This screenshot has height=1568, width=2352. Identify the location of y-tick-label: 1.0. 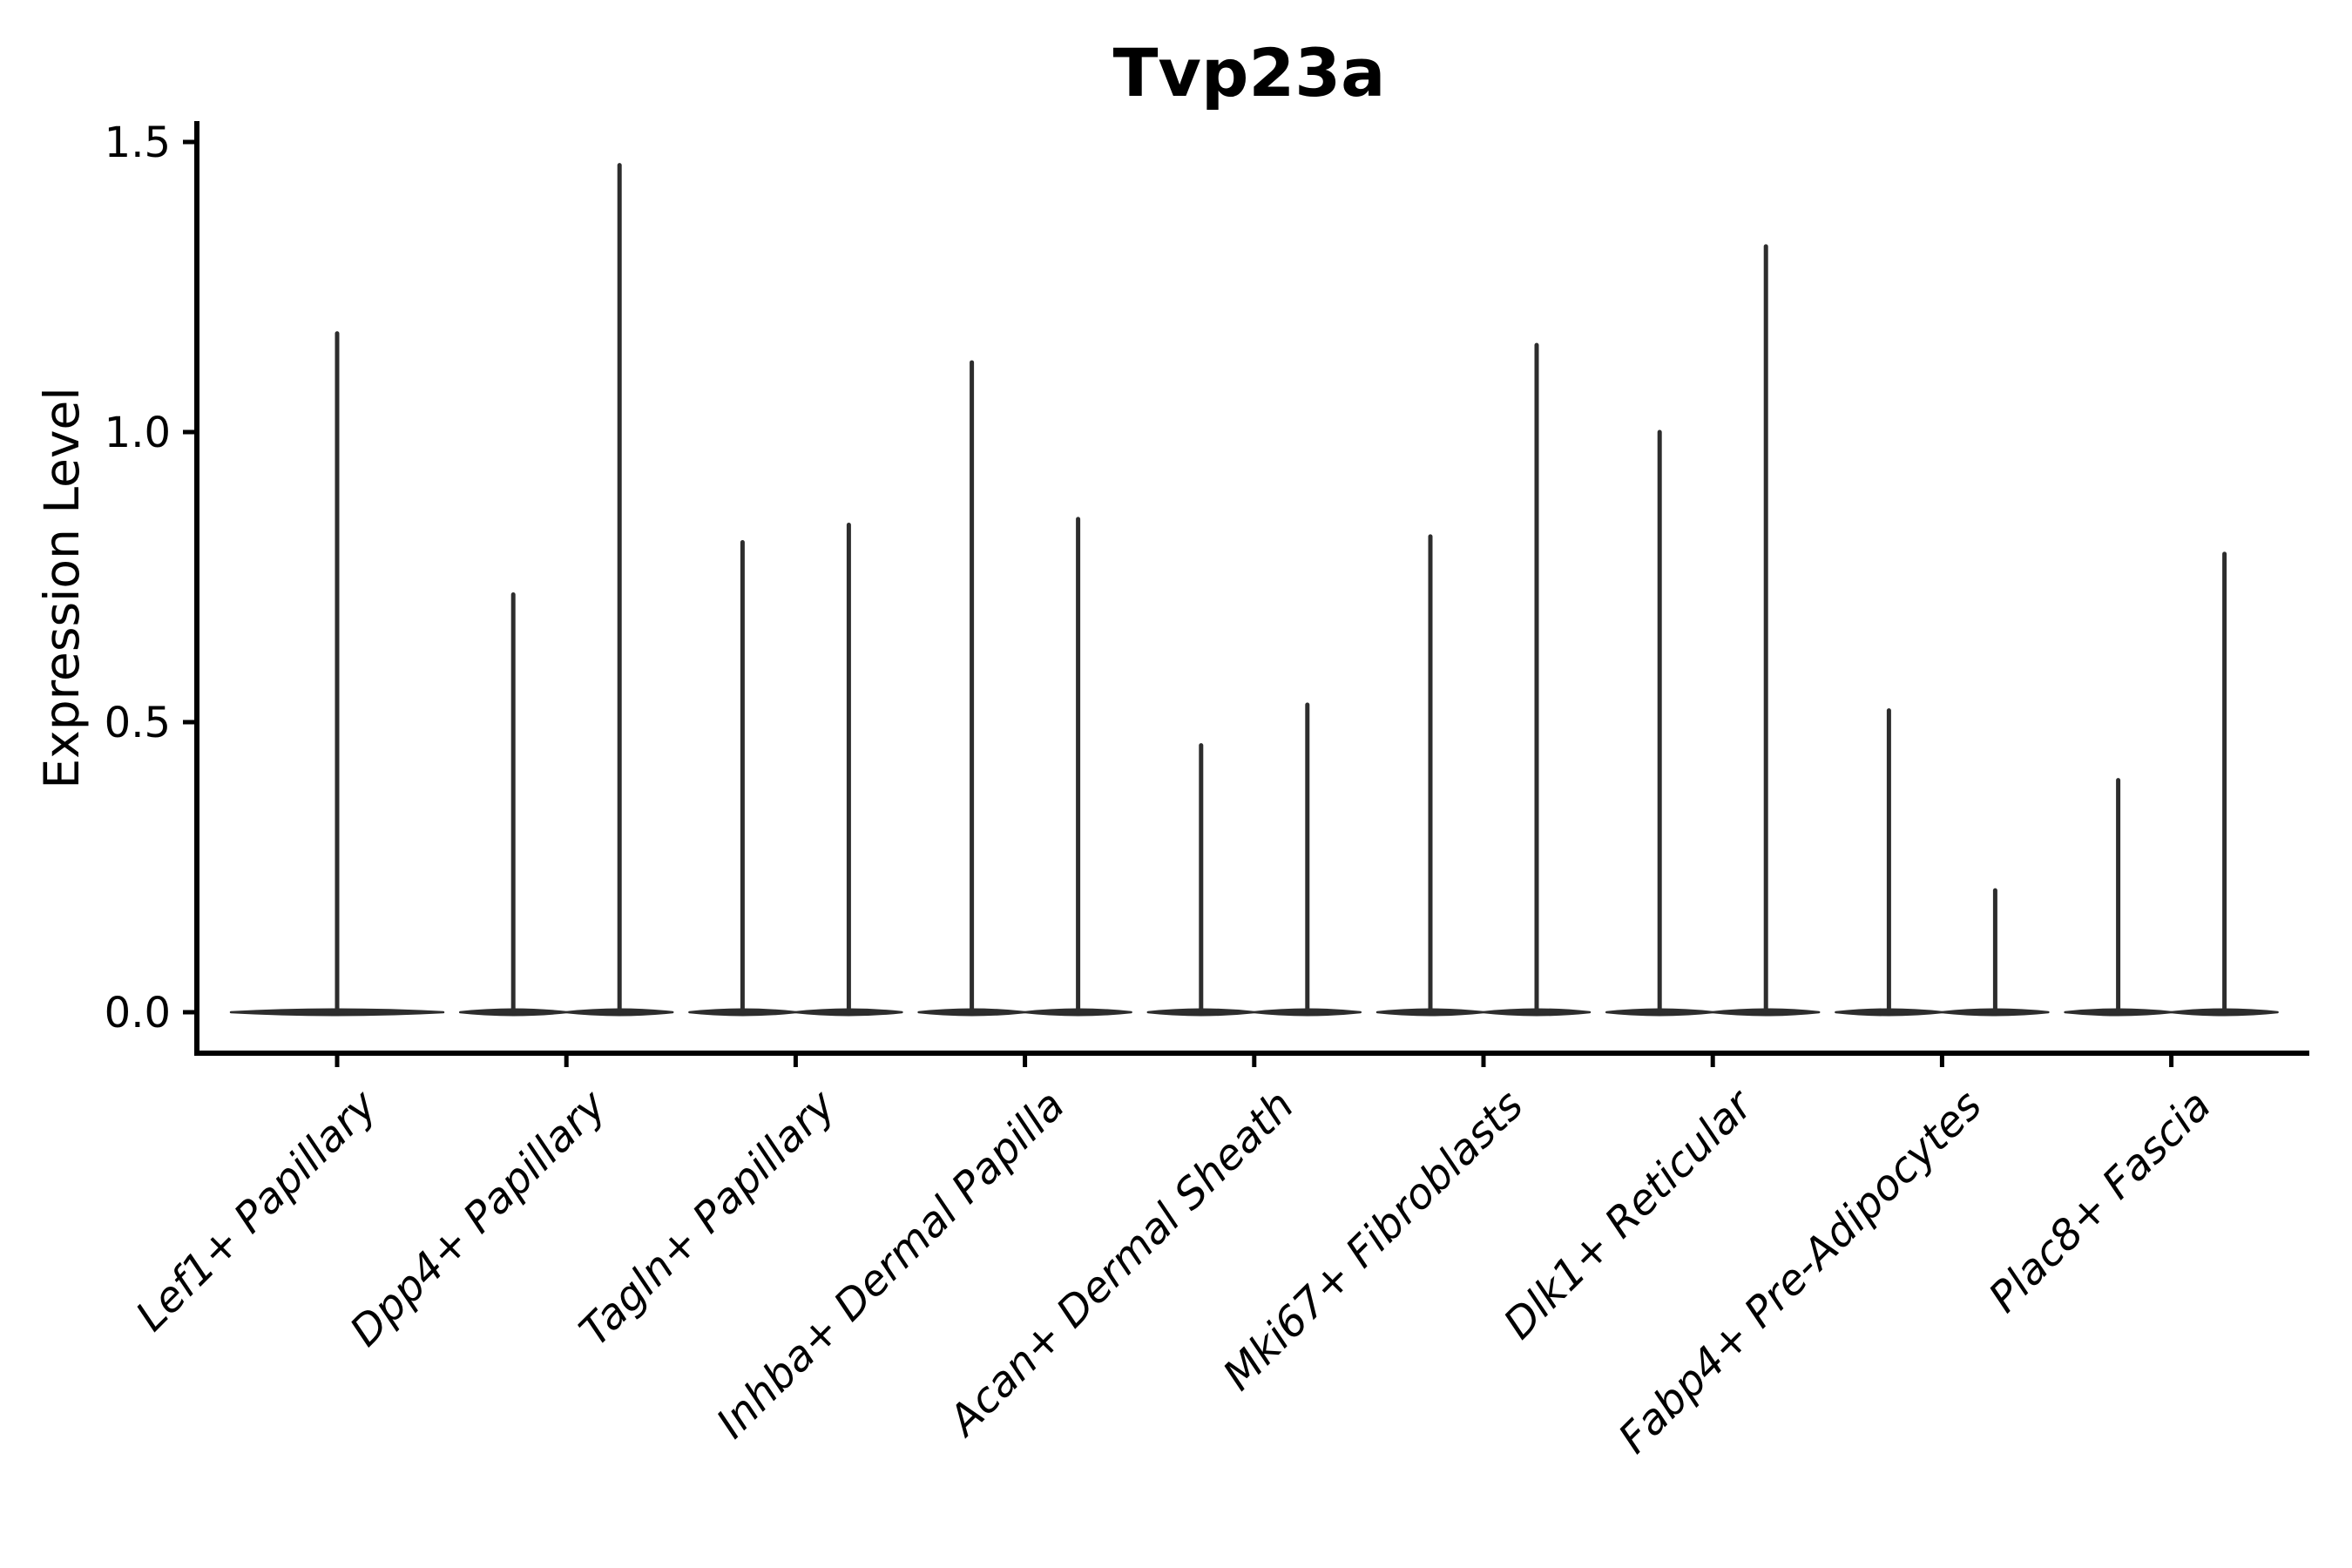
(138, 433).